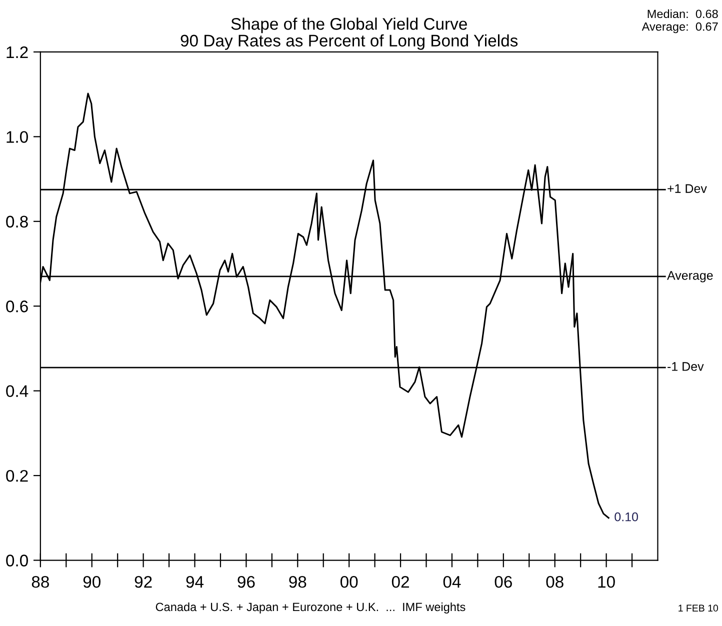  What do you see at coordinates (91, 582) in the screenshot?
I see `x-tick-label: 90` at bounding box center [91, 582].